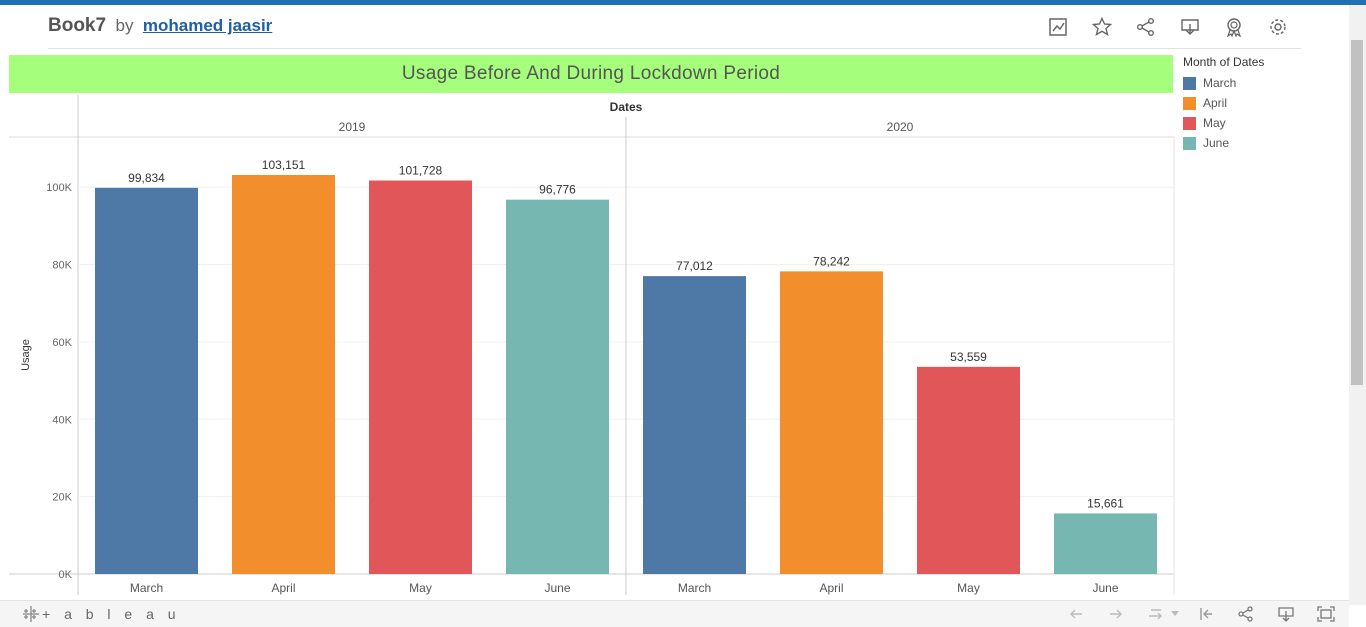 Image resolution: width=1366 pixels, height=627 pixels. I want to click on top-accent-bar, so click(683, 2).